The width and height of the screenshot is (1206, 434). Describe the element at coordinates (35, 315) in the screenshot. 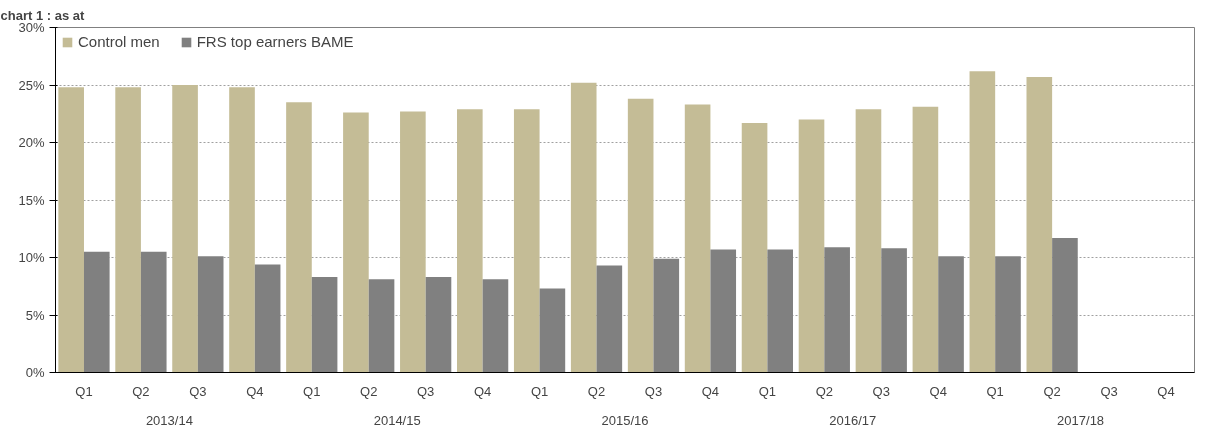

I see `y-tick-label: 5%` at that location.